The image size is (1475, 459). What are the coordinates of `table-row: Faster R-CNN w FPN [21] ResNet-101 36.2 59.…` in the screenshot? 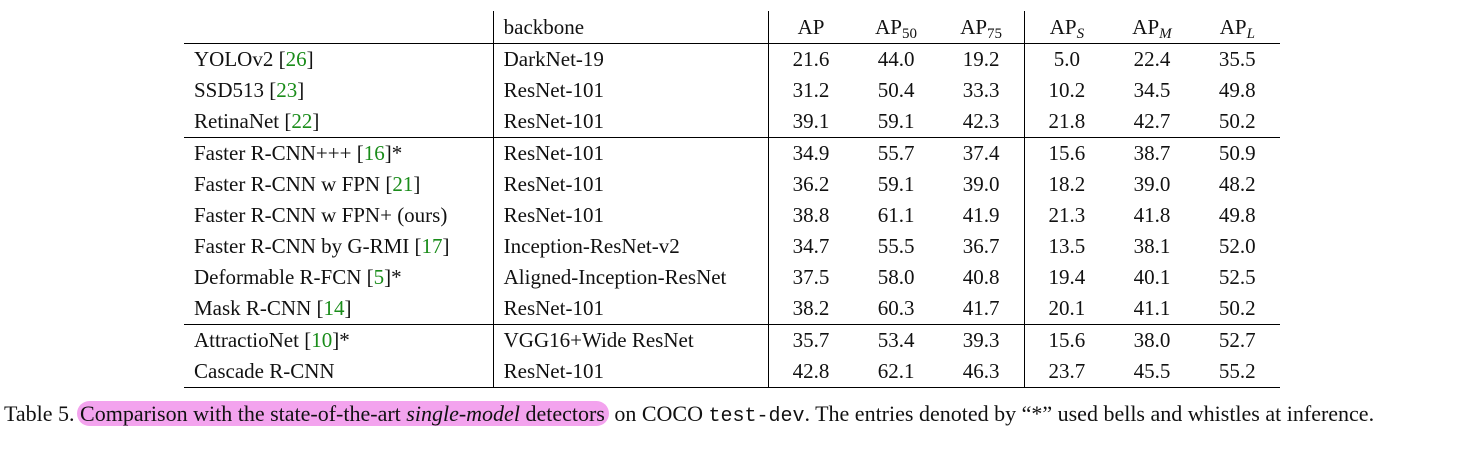 It's located at (732, 184).